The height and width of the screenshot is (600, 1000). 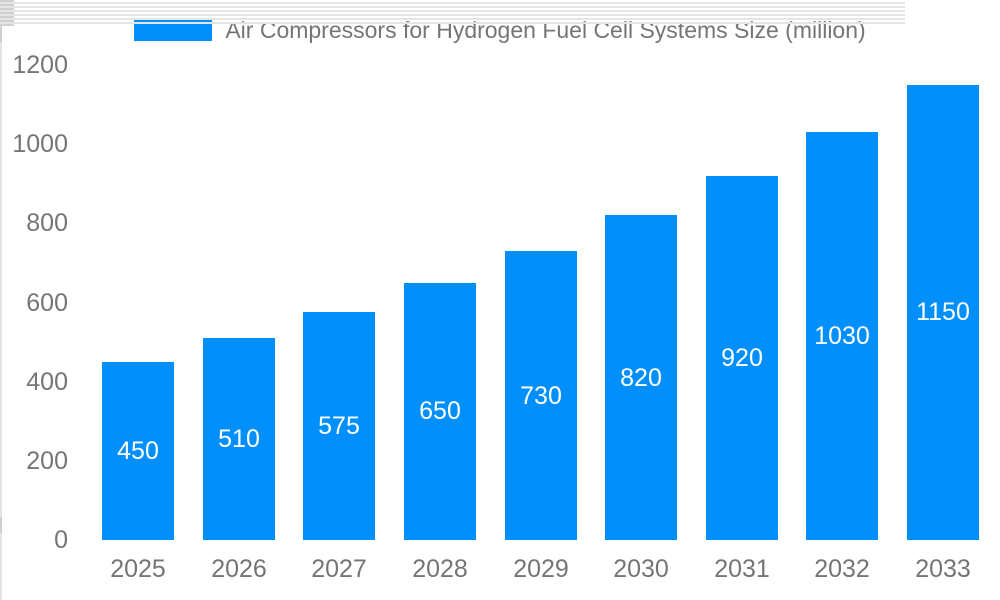 I want to click on bar-2033, so click(x=943, y=312).